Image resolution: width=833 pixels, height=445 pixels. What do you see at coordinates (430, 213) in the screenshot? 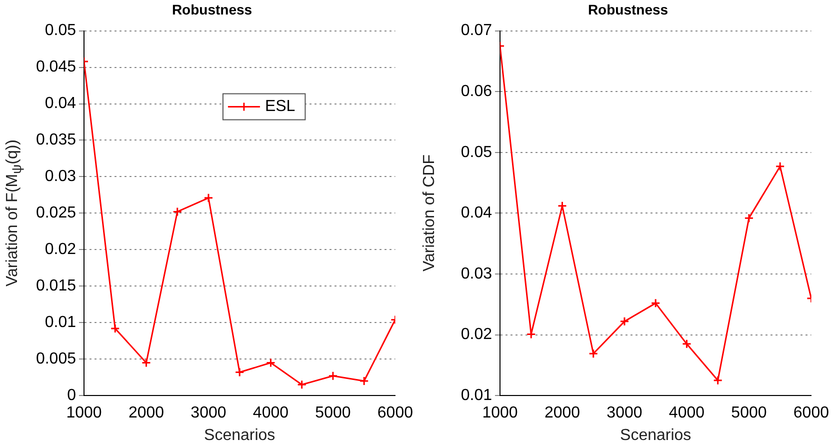
I see `y-axis-title: Variation of CDF` at bounding box center [430, 213].